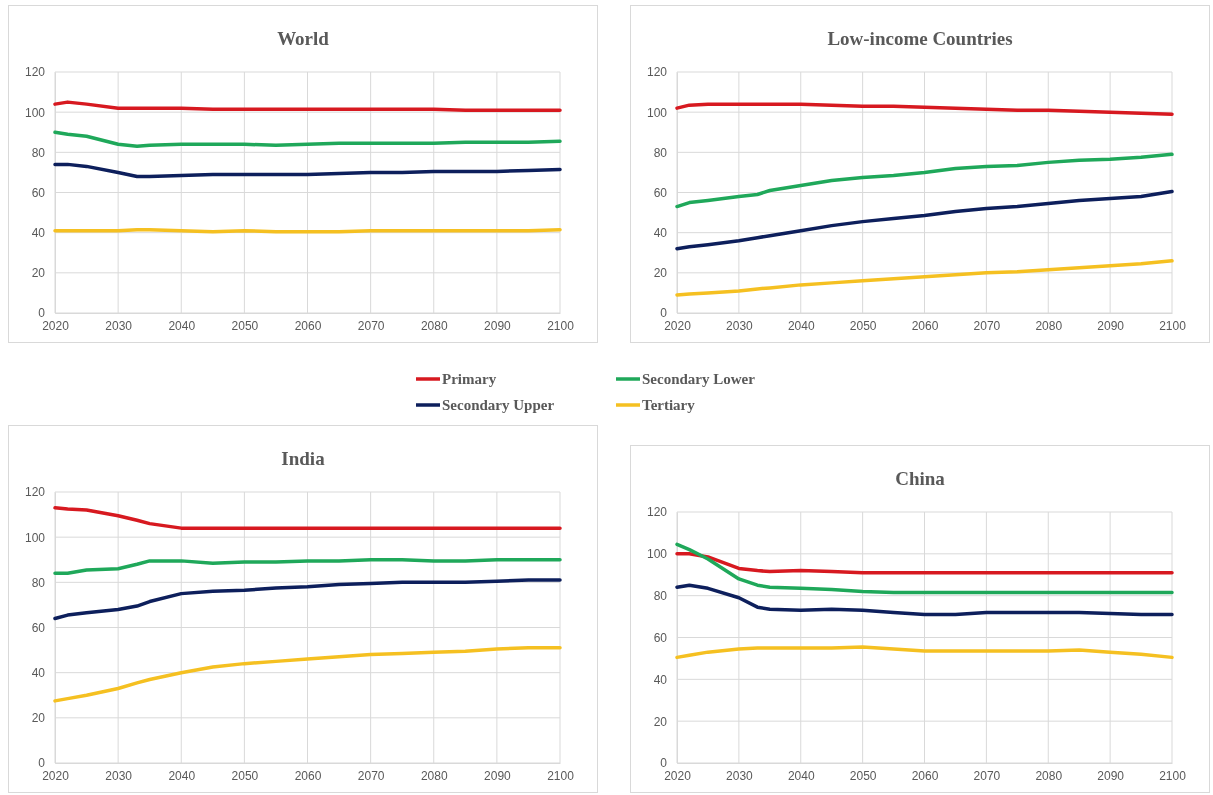 Image resolution: width=1213 pixels, height=795 pixels. Describe the element at coordinates (920, 478) in the screenshot. I see `chart-title: China` at that location.